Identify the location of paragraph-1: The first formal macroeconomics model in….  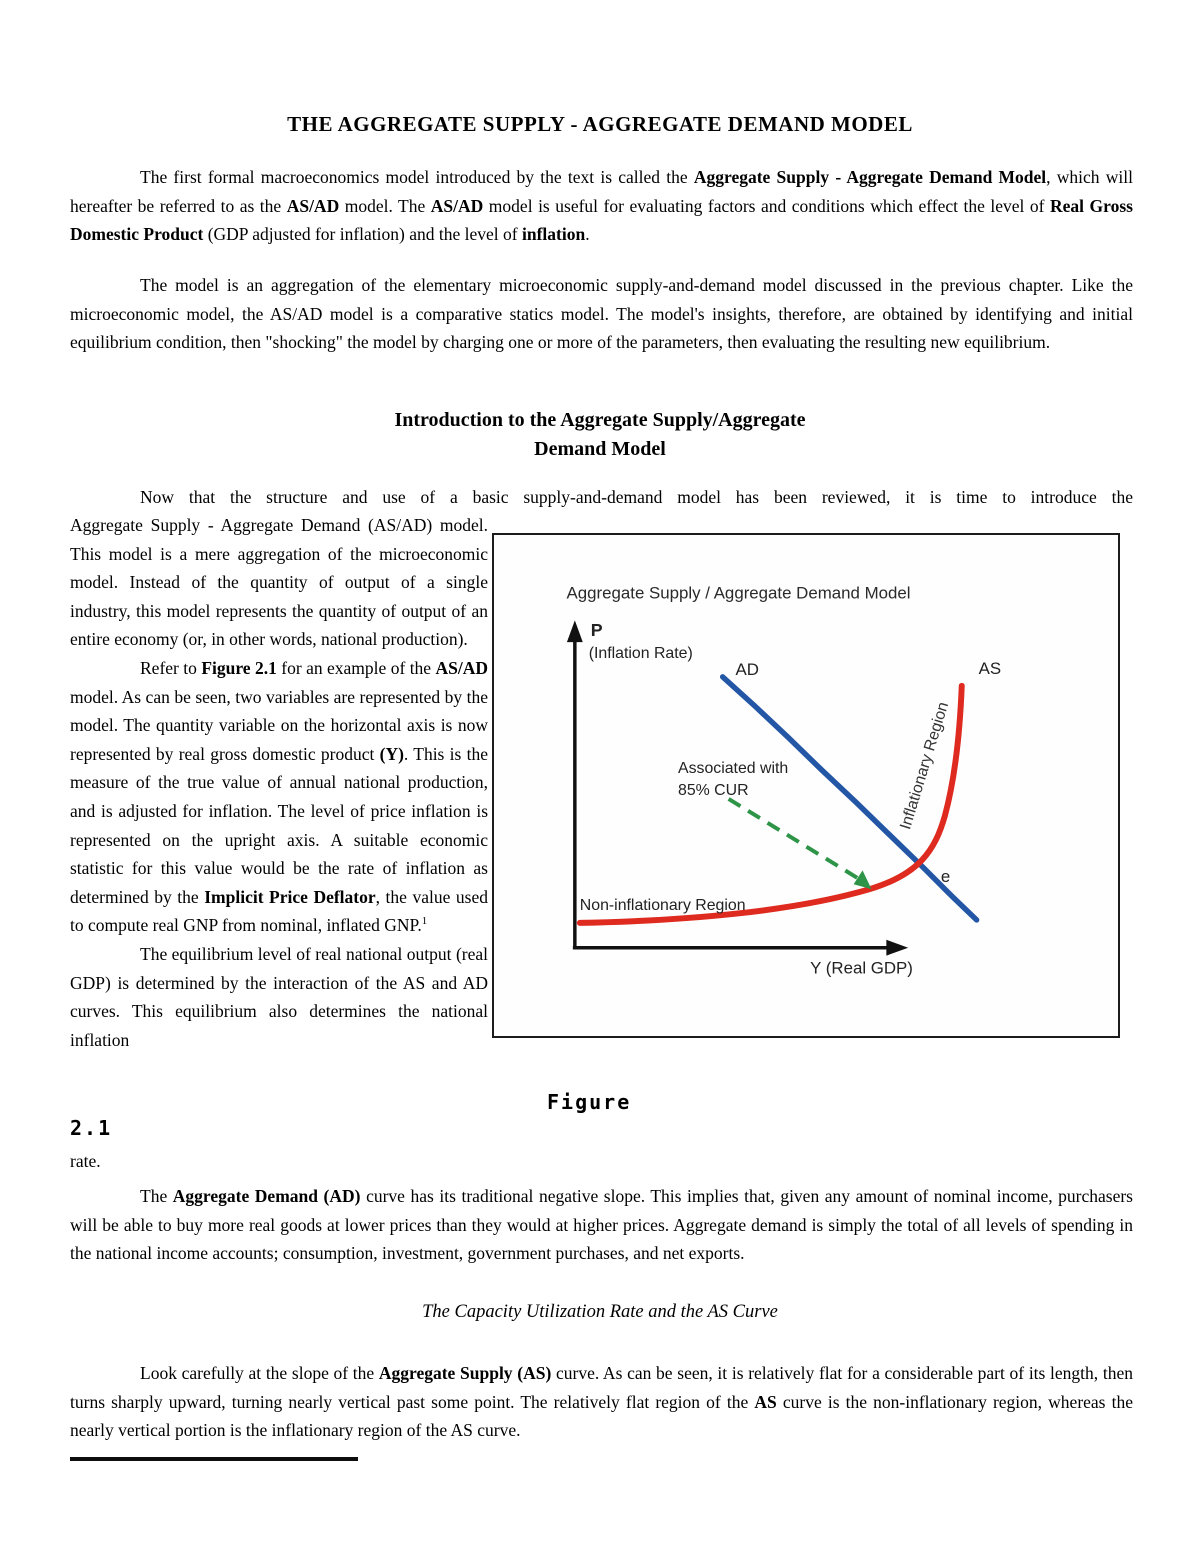
(601, 206).